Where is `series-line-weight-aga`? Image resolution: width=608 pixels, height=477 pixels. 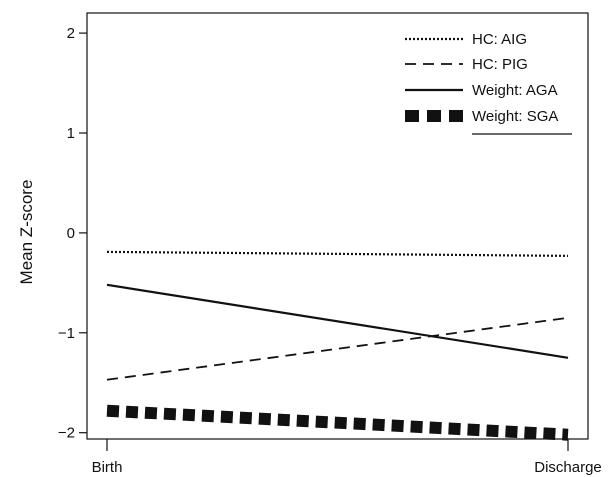 series-line-weight-aga is located at coordinates (337, 321).